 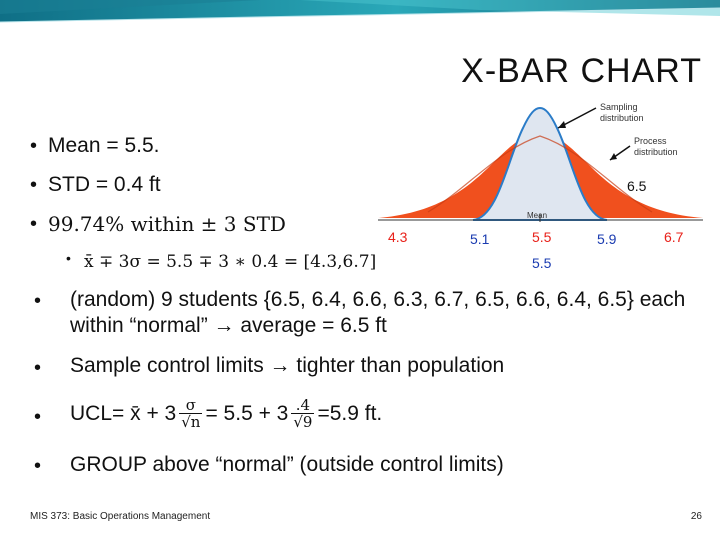 What do you see at coordinates (226, 413) in the screenshot?
I see `bullet-ucl: UCL= x̄ + 3 σ √n = 5.5 + 3 .4 √9 =5.9 ft.` at bounding box center [226, 413].